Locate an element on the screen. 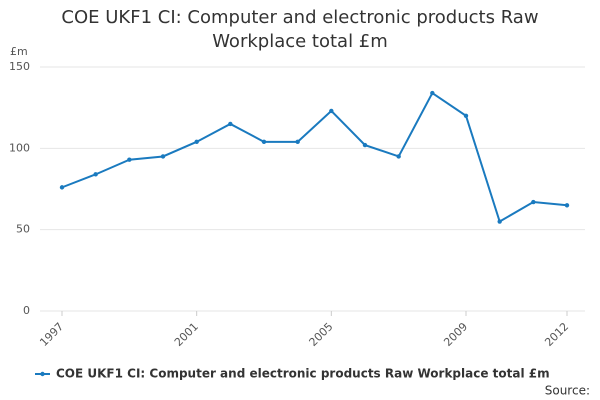 Image resolution: width=600 pixels, height=400 pixels. y-tick-label: 100 is located at coordinates (19, 147).